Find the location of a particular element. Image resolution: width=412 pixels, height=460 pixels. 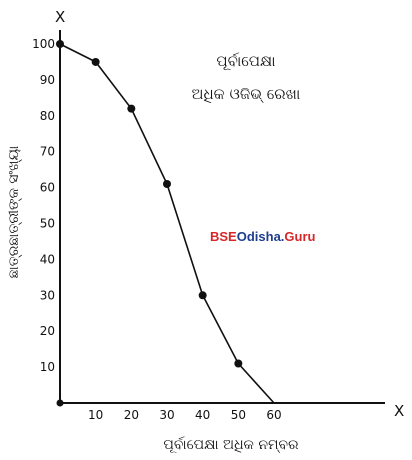

x-axis-label: ପୂର୍ବାପେକ୍ଷା ଅଧିକ ନମ୍ବର is located at coordinates (231, 445).